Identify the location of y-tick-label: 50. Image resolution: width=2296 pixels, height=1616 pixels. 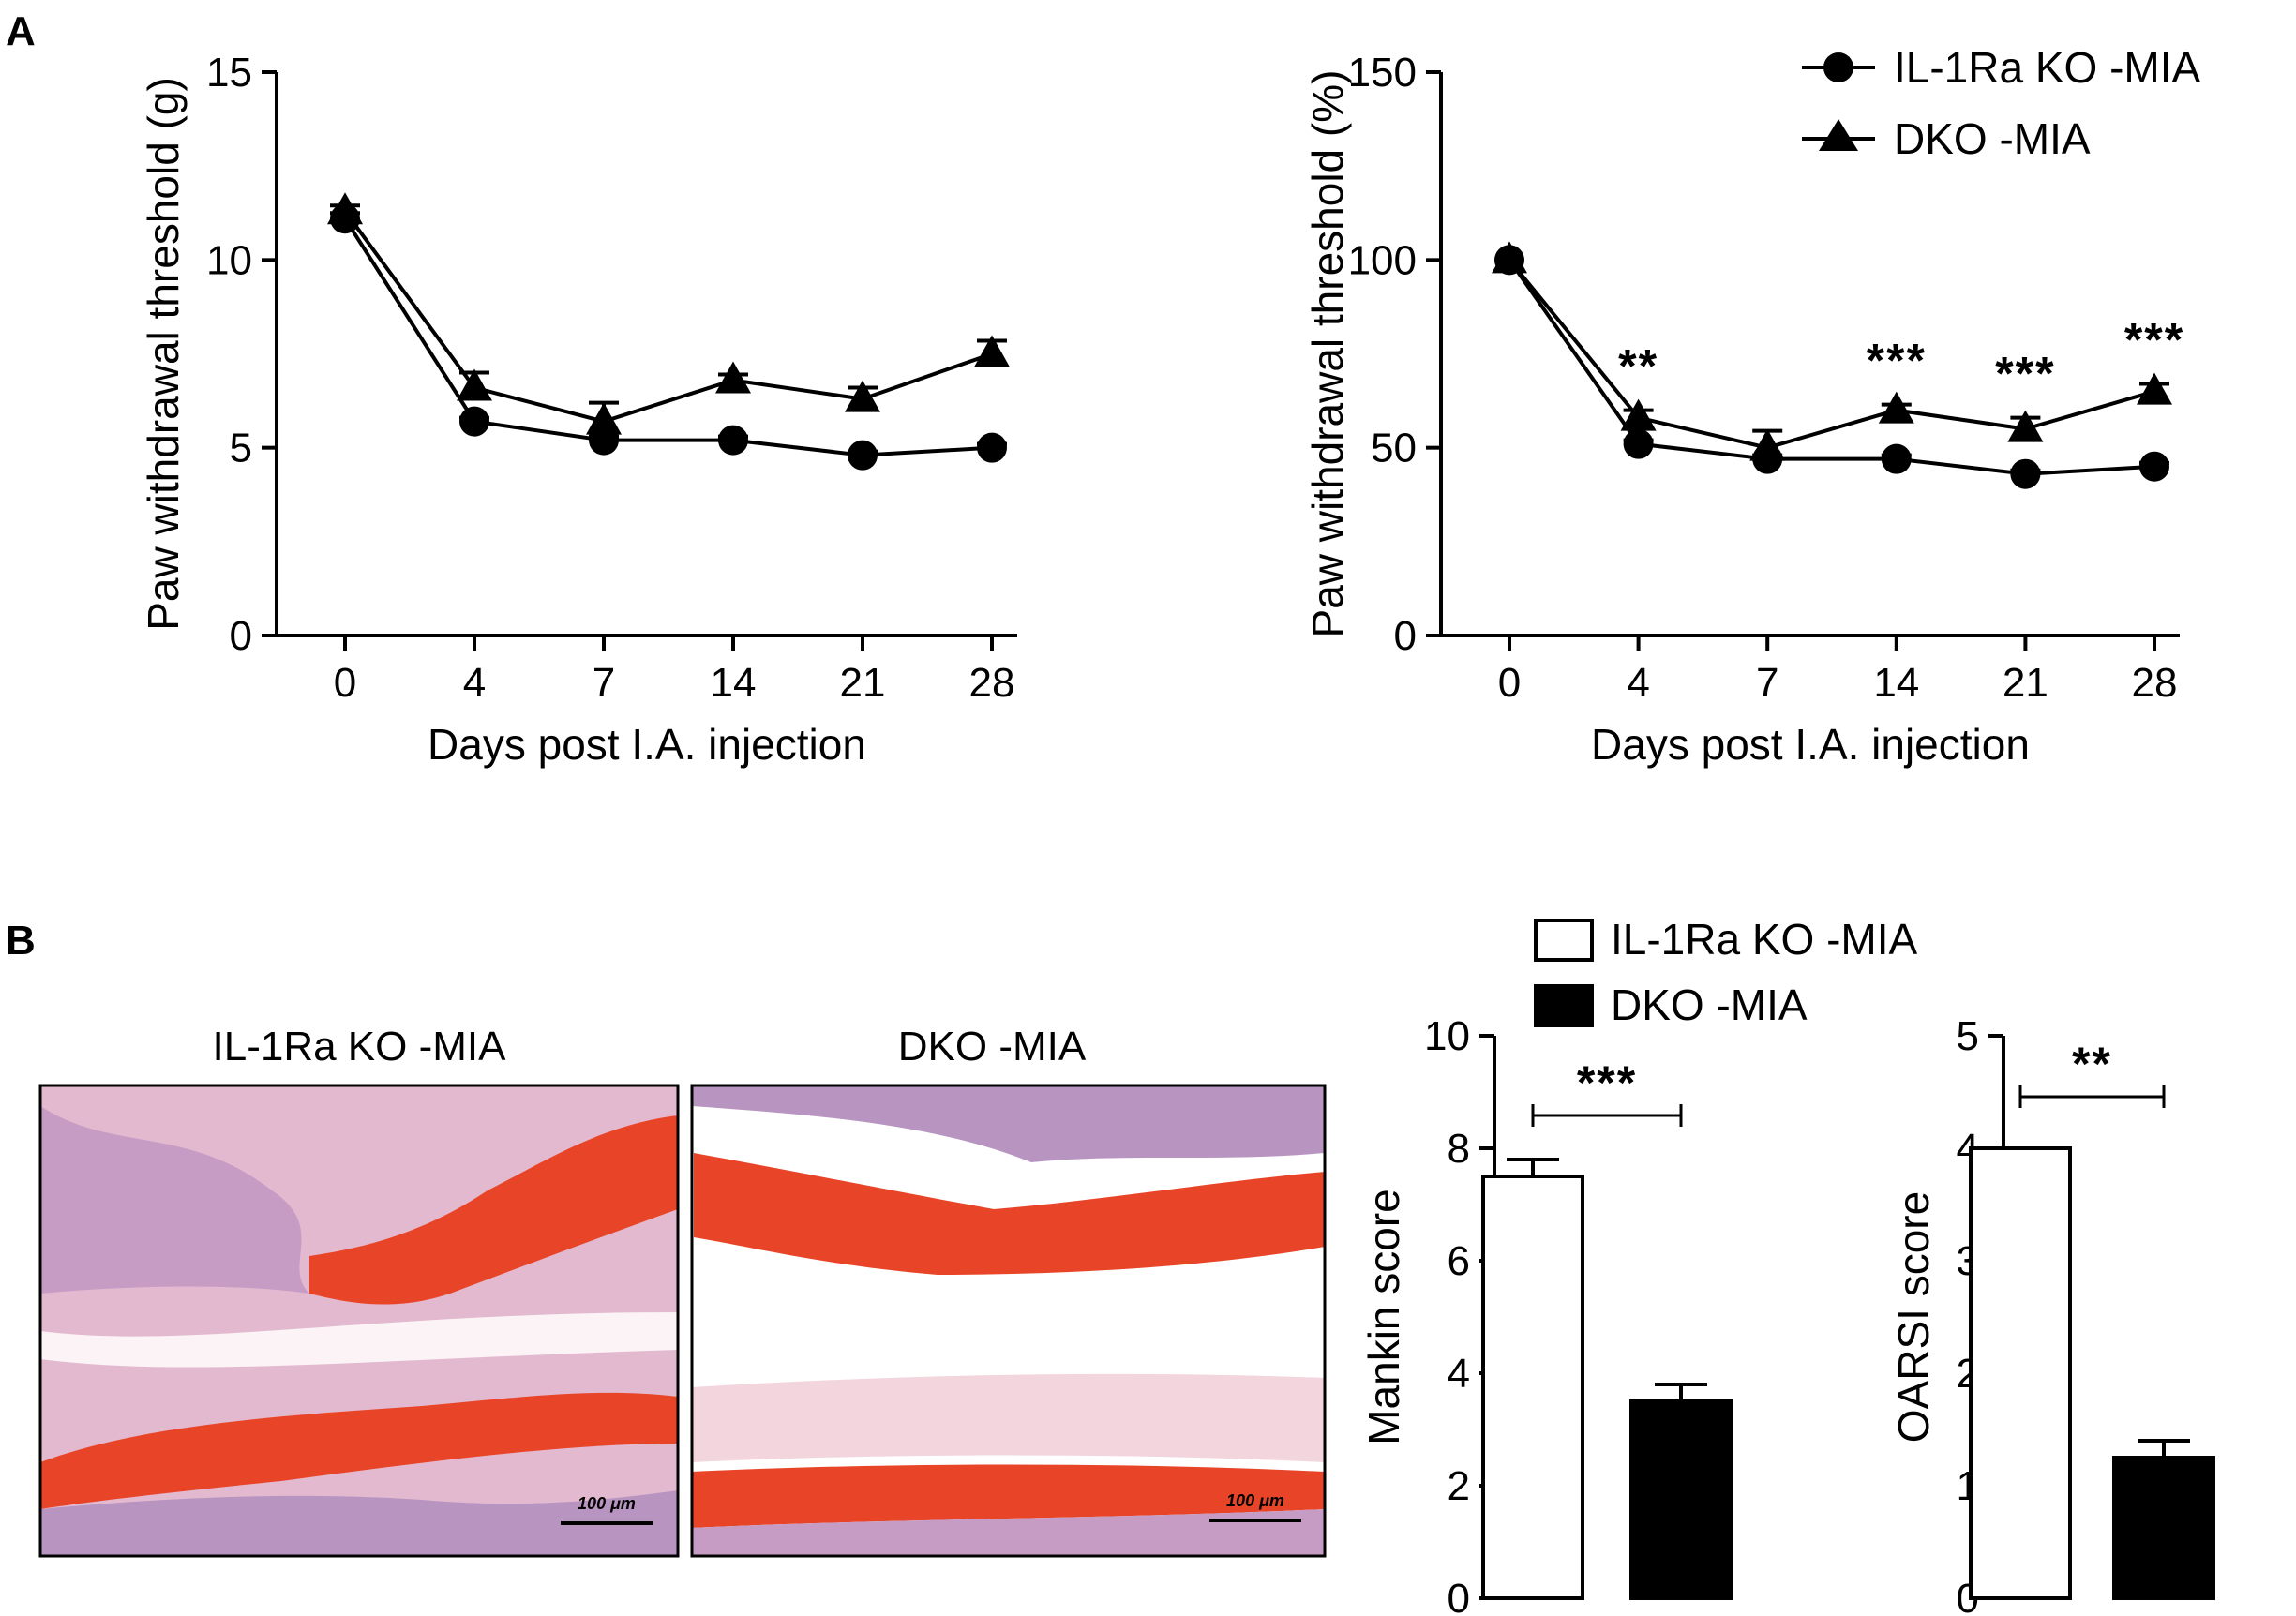
(1394, 448).